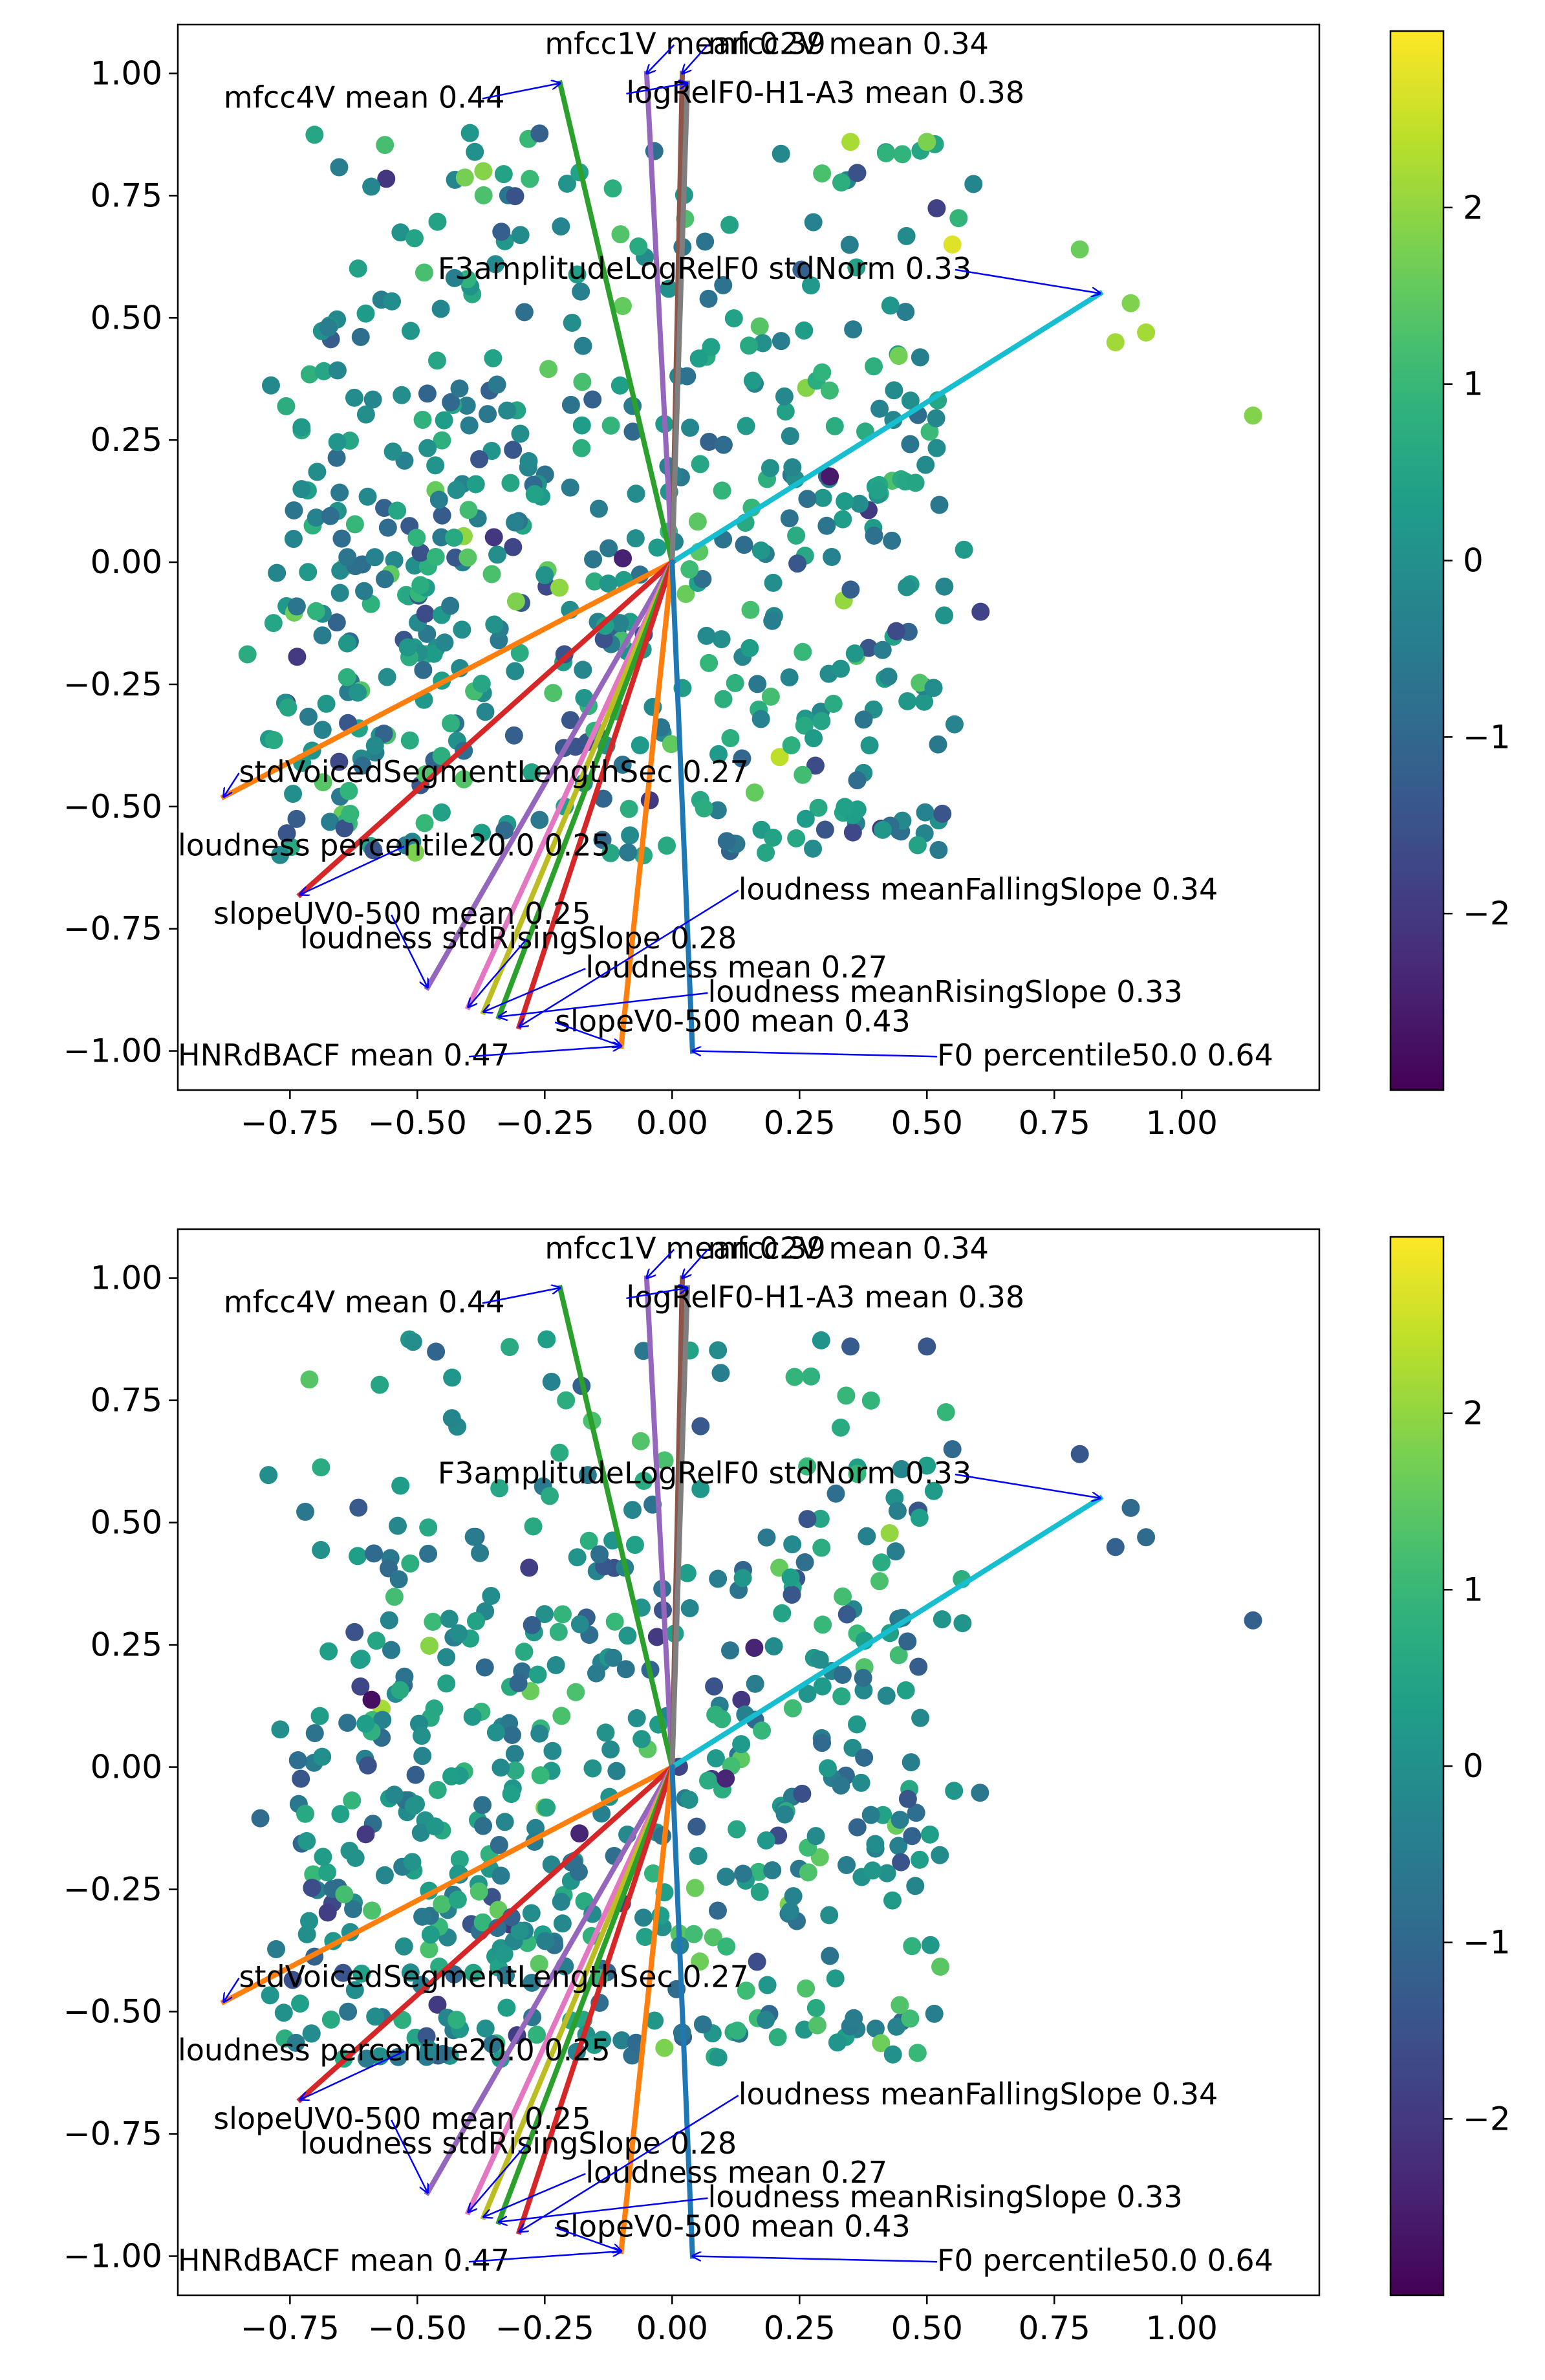  Describe the element at coordinates (704, 1473) in the screenshot. I see `loading-label: F3amplitudeLogRelF0 stdNorm 0.33` at that location.